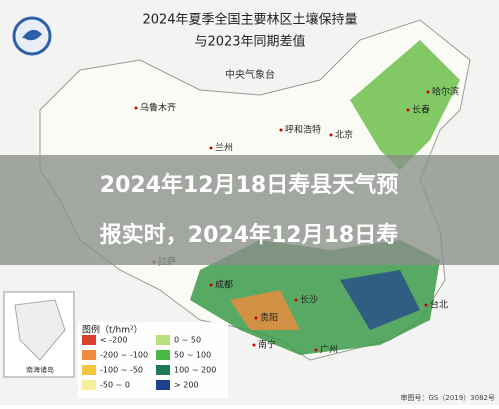 The image size is (499, 409). I want to click on inset-map, so click(40, 330).